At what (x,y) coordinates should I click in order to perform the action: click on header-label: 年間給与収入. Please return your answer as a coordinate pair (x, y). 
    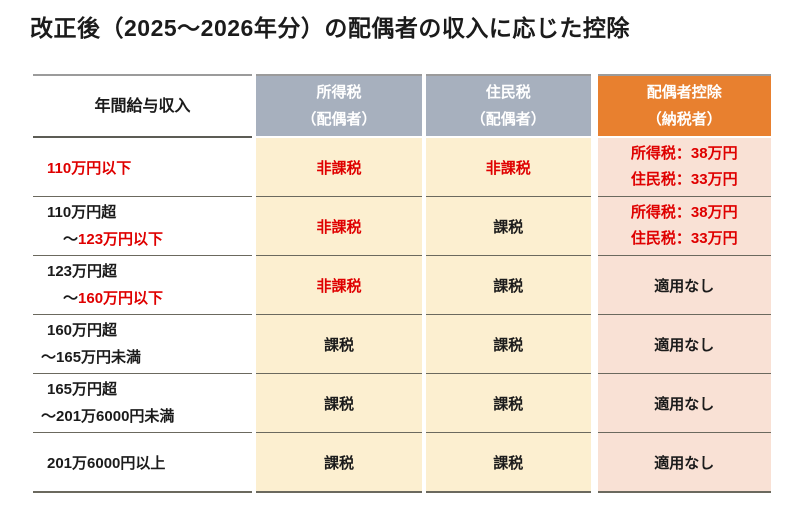
    Looking at the image, I should click on (142, 106).